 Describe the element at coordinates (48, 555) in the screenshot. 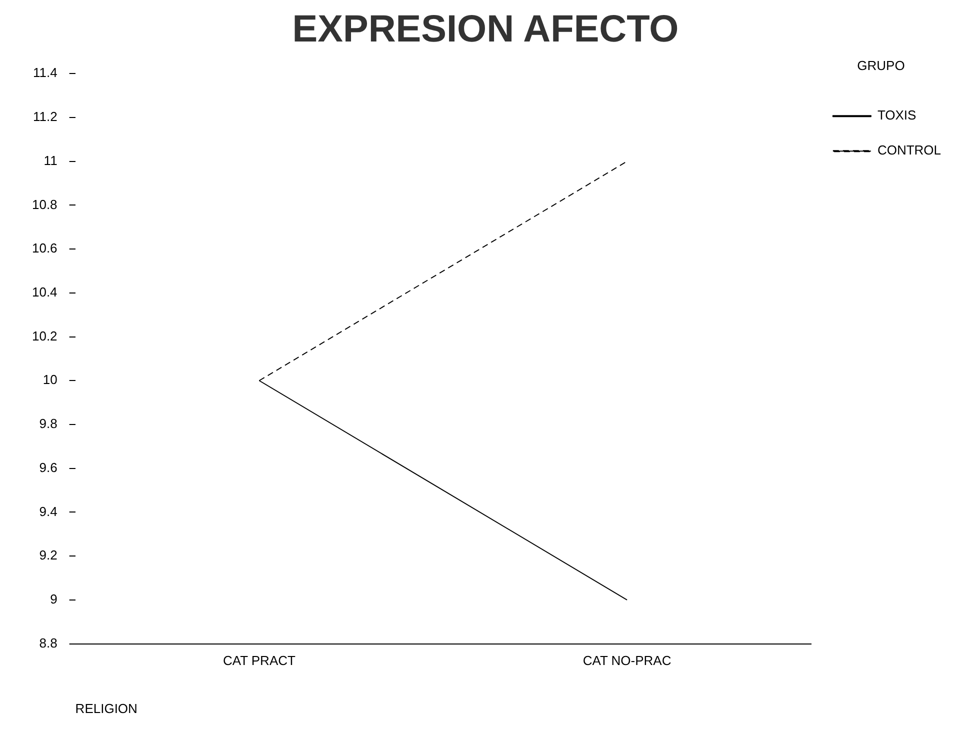

I see `y-tick-label: 9.2` at that location.